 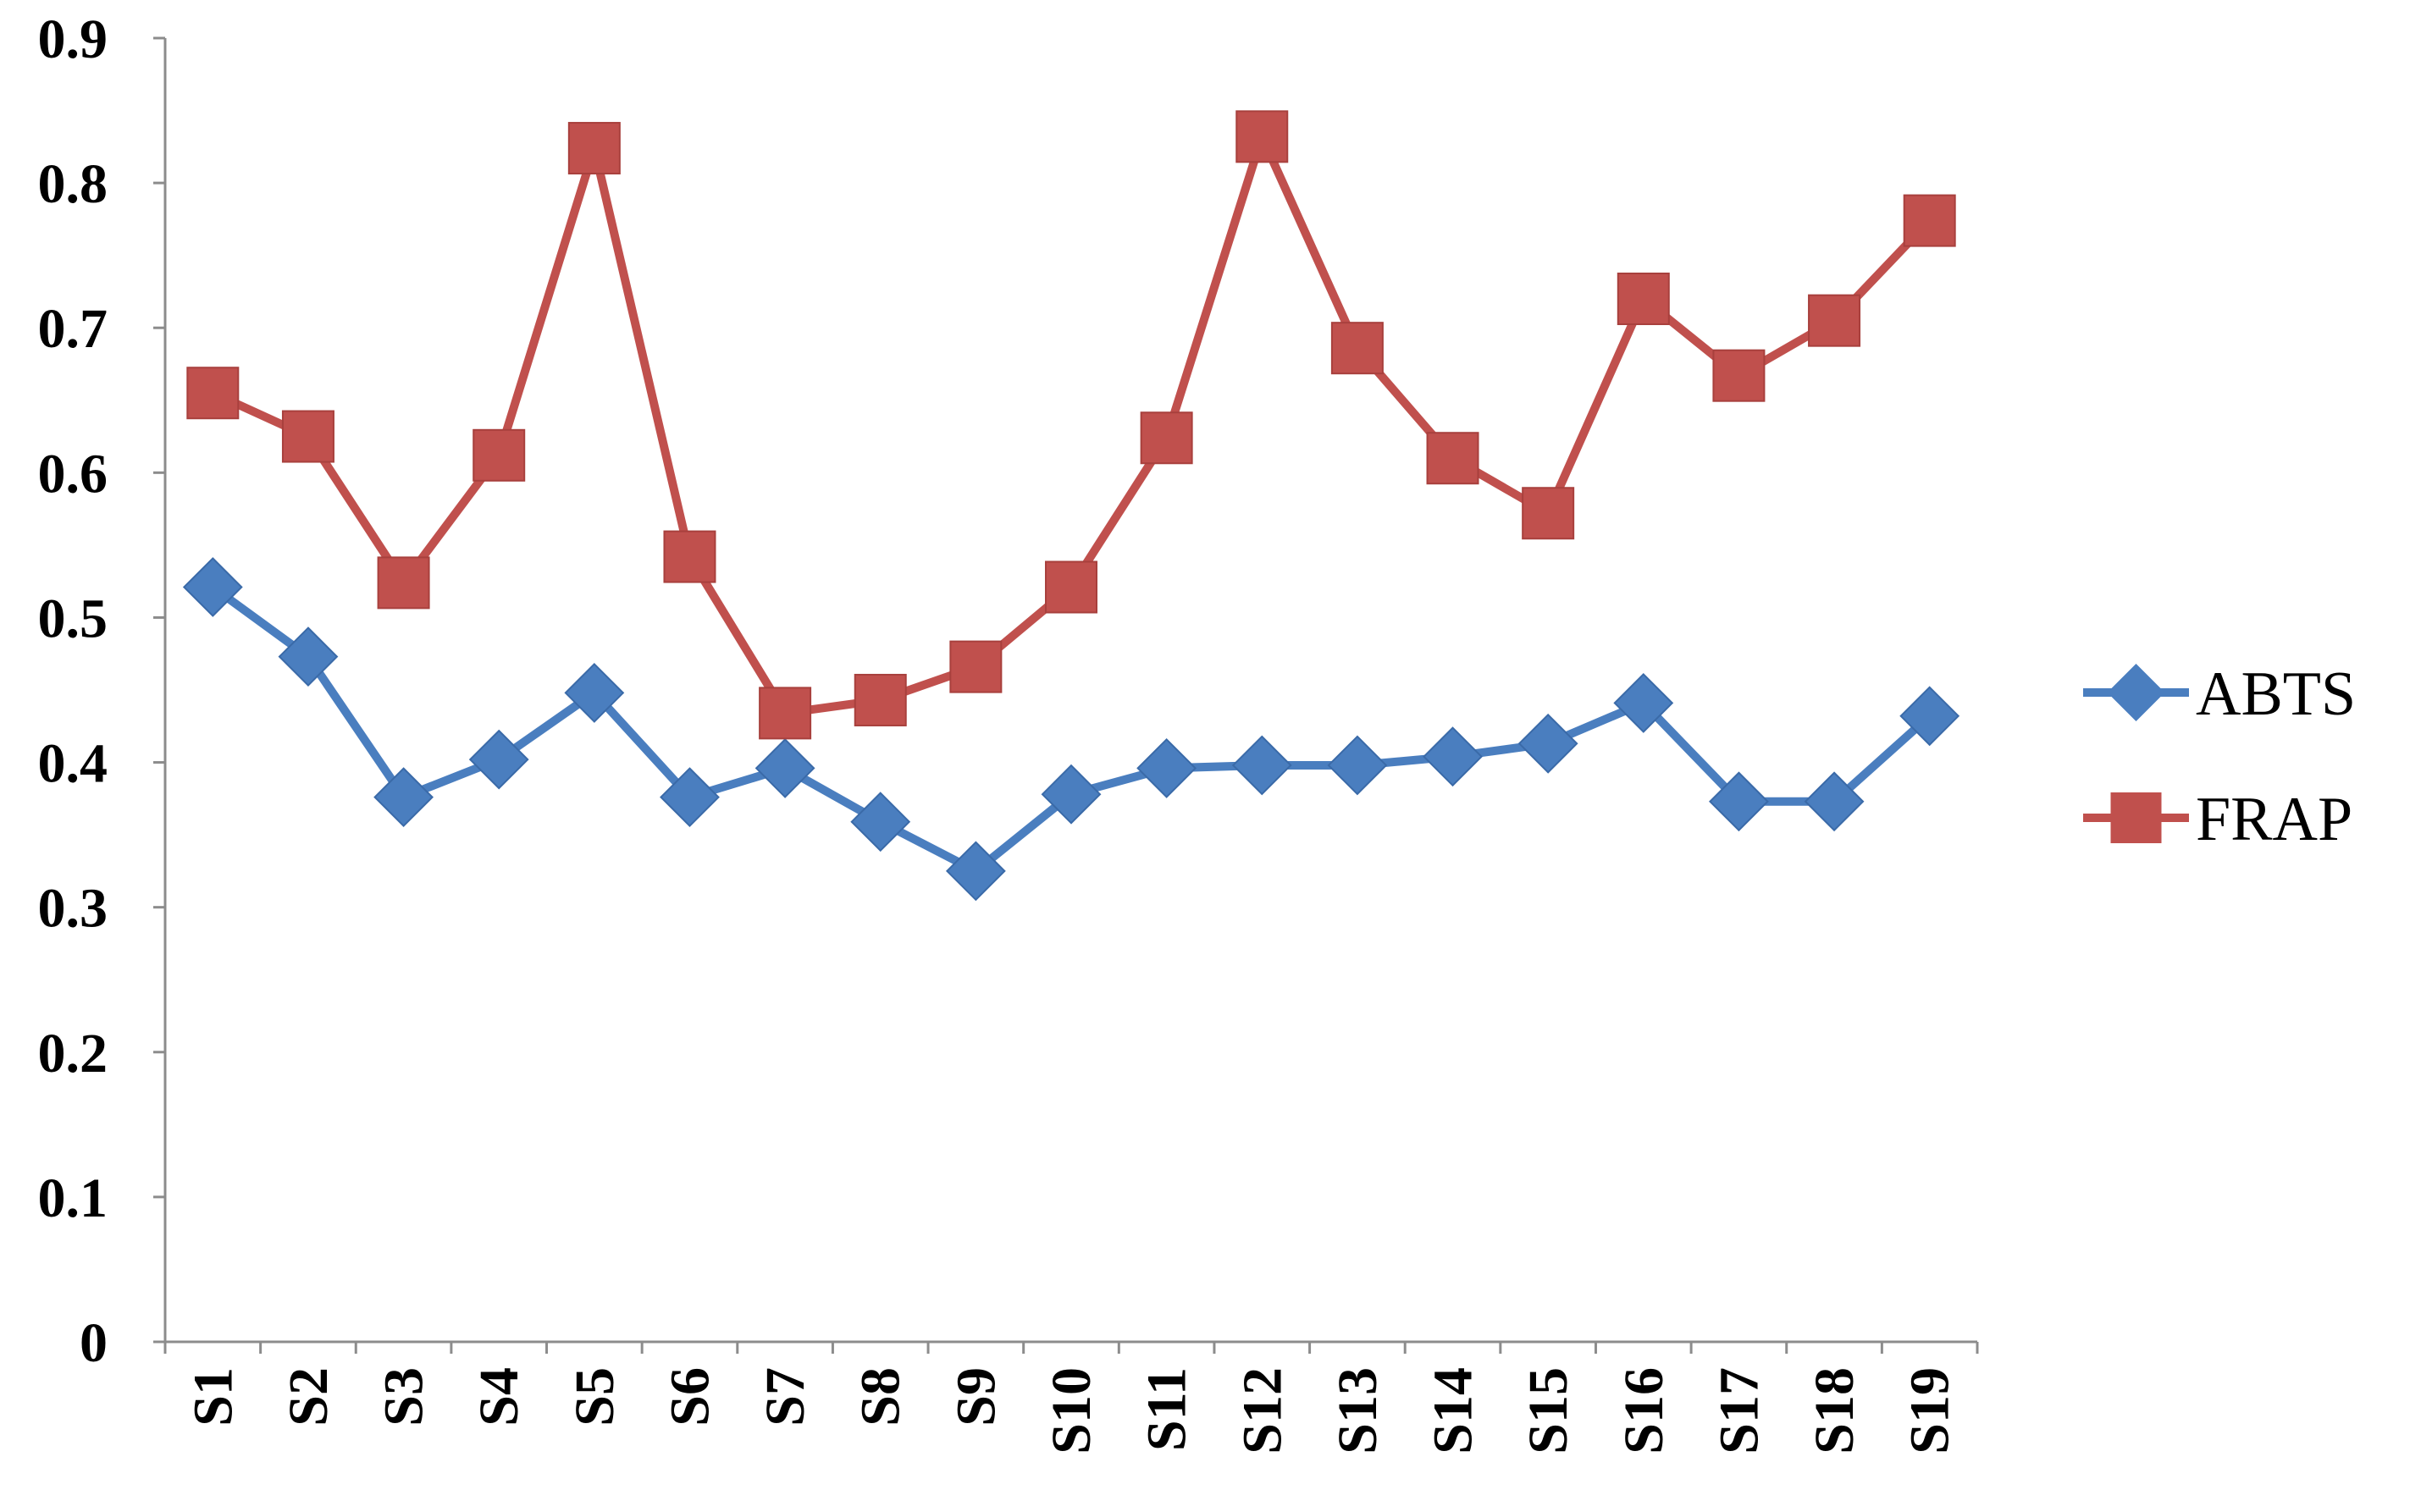 I want to click on legend: ABTS FRAP, so click(x=2219, y=756).